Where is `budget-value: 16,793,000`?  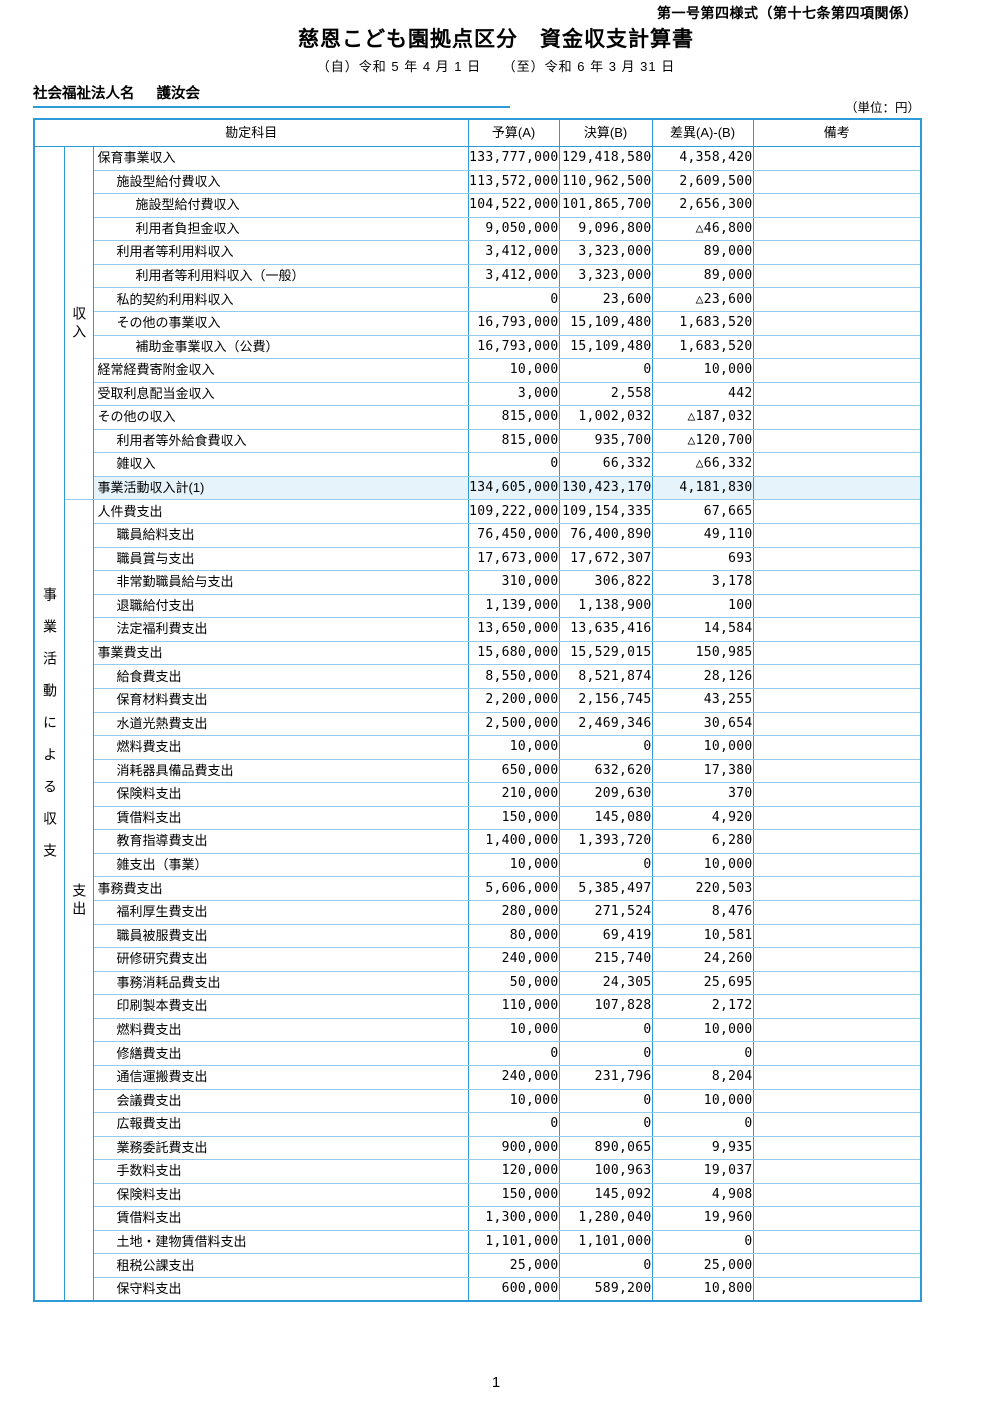 budget-value: 16,793,000 is located at coordinates (514, 347).